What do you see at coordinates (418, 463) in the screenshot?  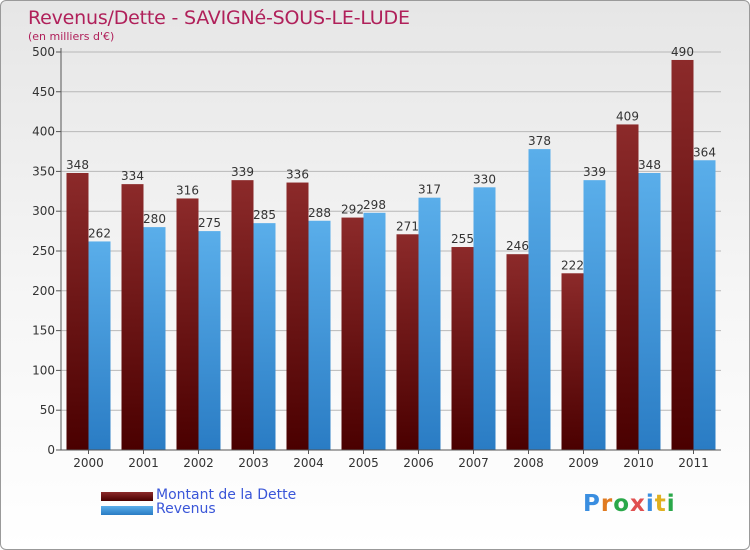 I see `x-tick-label-2006: 2006` at bounding box center [418, 463].